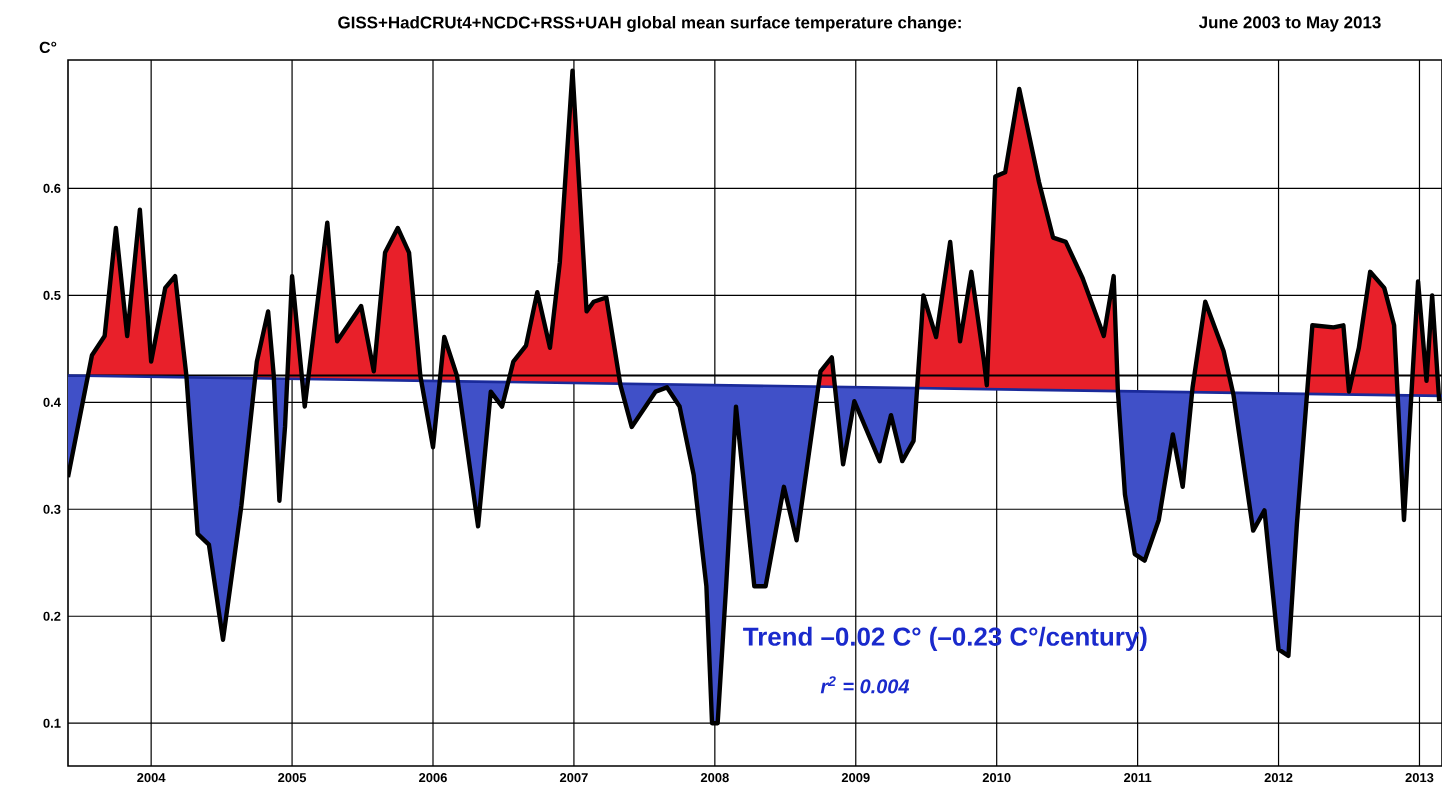 This screenshot has height=802, width=1442. Describe the element at coordinates (1289, 24) in the screenshot. I see `chart-subtitle: June 2003 to May 2013` at that location.